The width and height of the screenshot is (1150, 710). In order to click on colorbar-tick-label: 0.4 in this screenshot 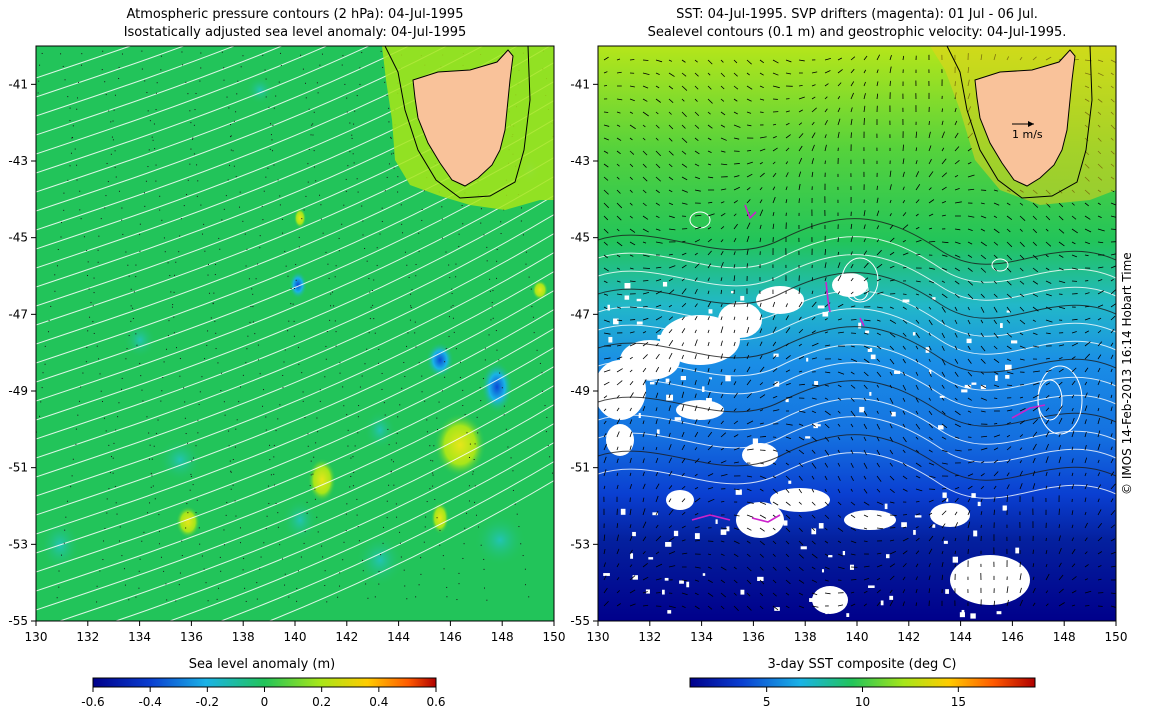, I will do `click(378, 702)`.